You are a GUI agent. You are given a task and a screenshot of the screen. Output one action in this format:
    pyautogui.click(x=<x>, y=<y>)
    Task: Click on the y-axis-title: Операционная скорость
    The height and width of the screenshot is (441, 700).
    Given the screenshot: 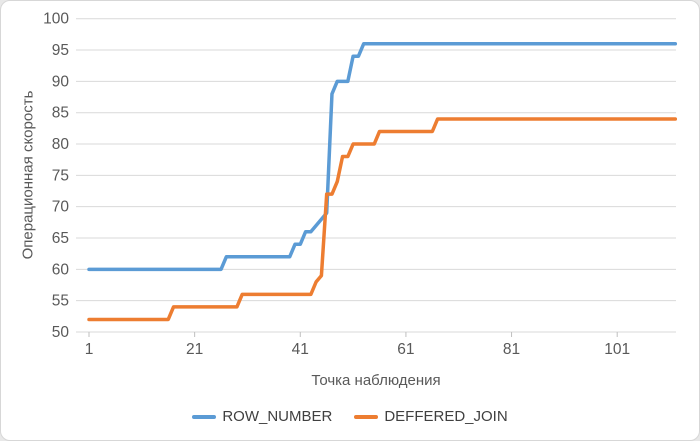 What is the action you would take?
    pyautogui.click(x=28, y=175)
    